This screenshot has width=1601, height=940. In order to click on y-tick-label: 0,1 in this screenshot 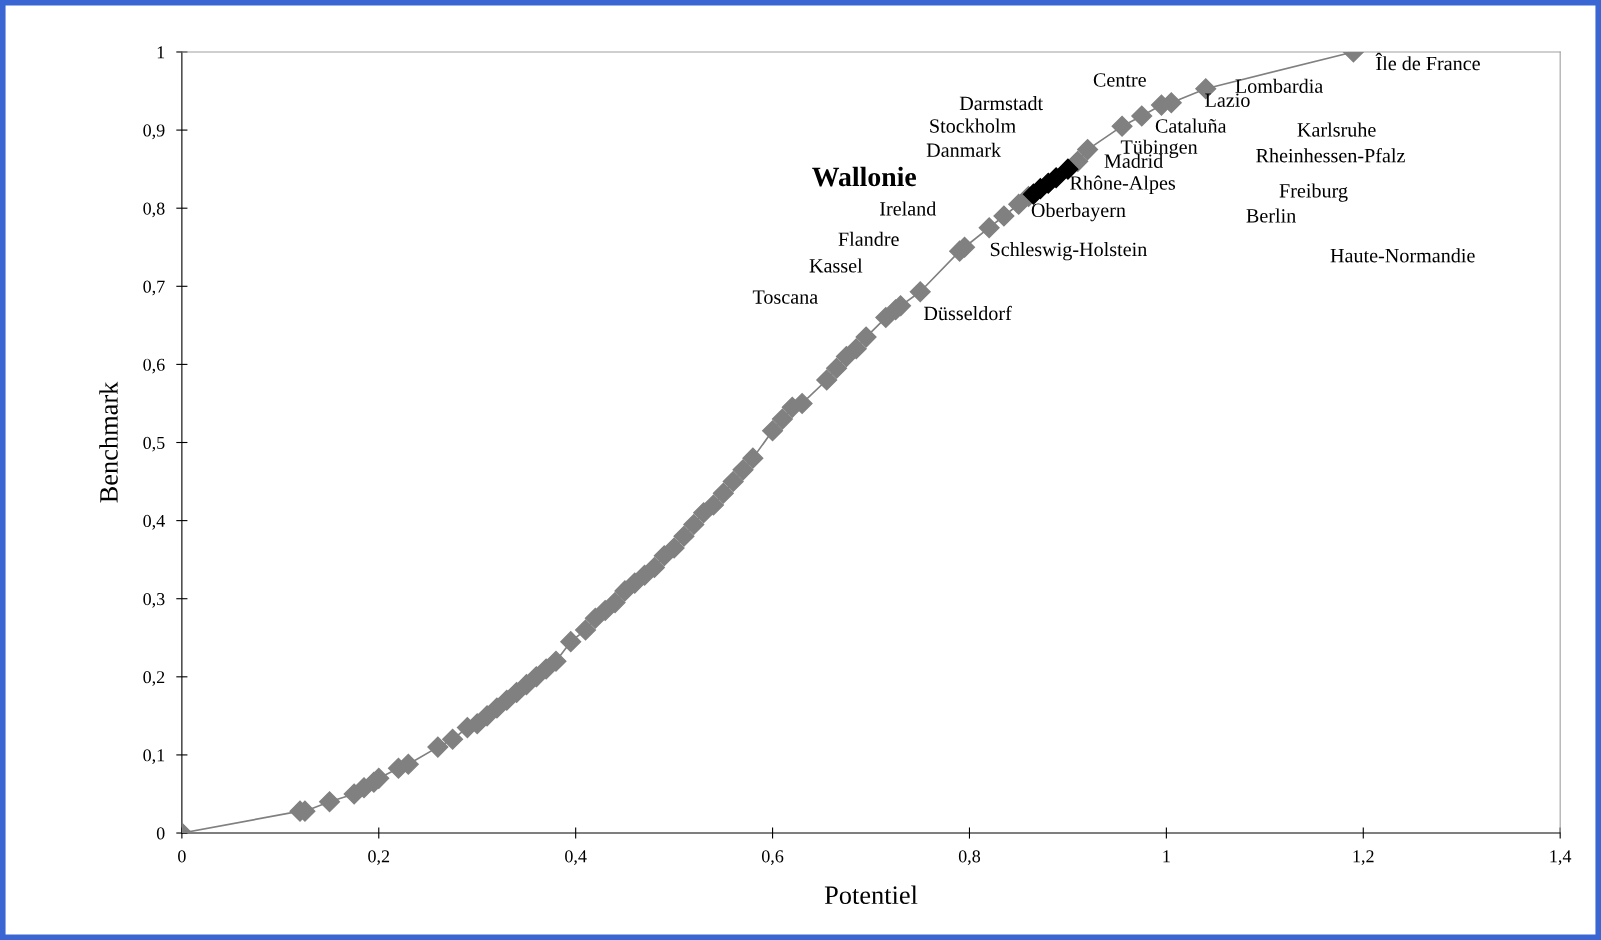, I will do `click(154, 756)`.